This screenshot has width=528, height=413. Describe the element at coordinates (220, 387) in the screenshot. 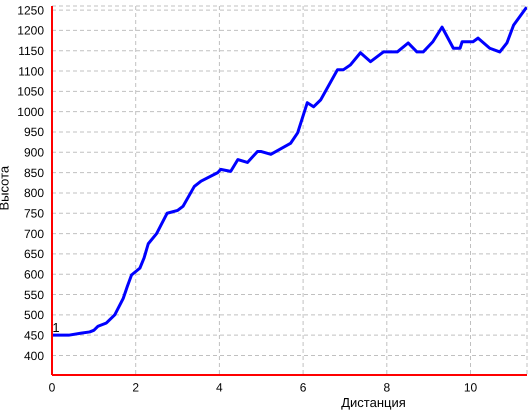

I see `x-tick-label: 4` at that location.